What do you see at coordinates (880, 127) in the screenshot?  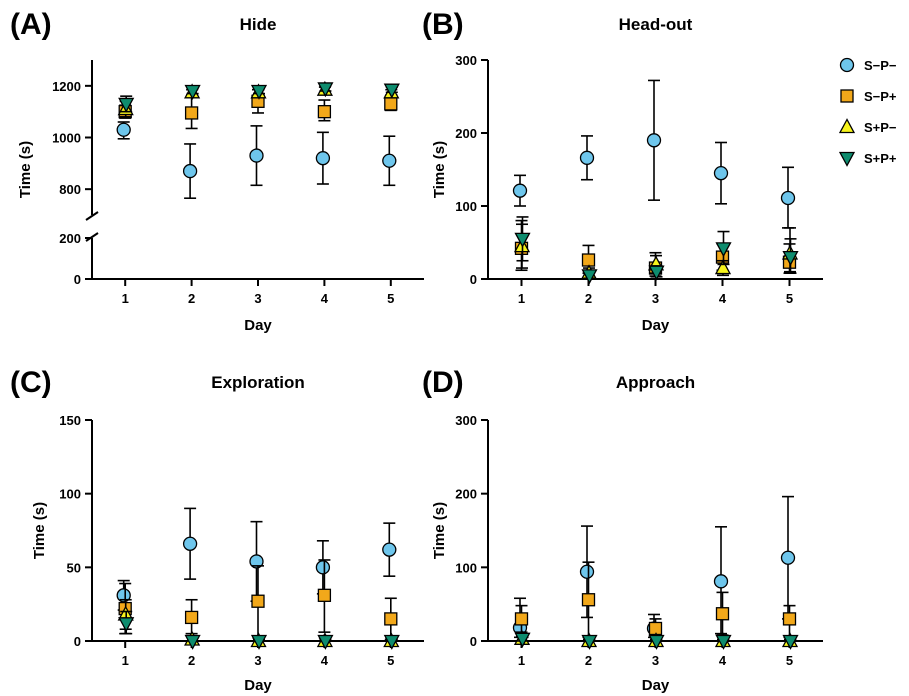 I see `legend-label: S+P−` at bounding box center [880, 127].